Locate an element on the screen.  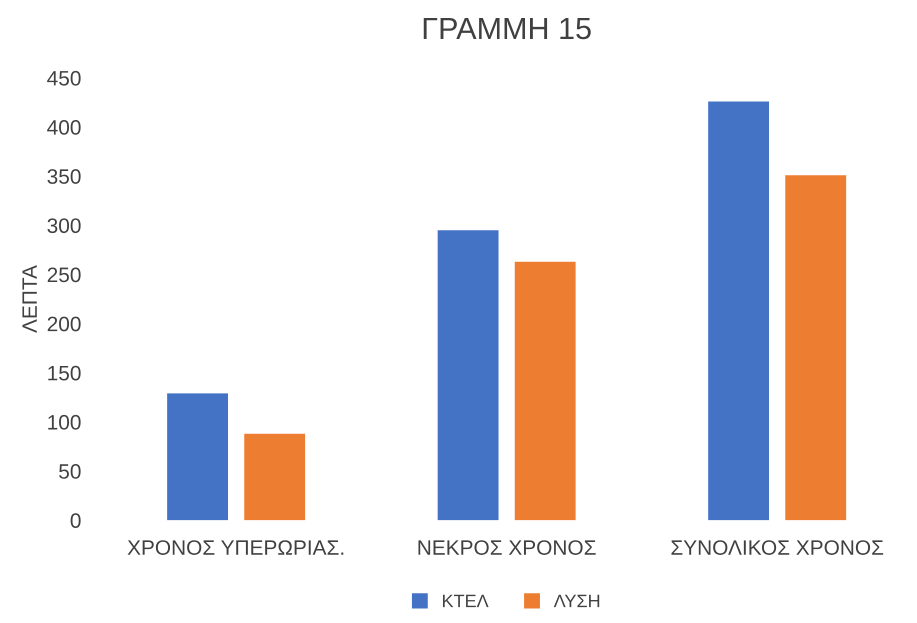
y-tick-label: 400 is located at coordinates (64, 127).